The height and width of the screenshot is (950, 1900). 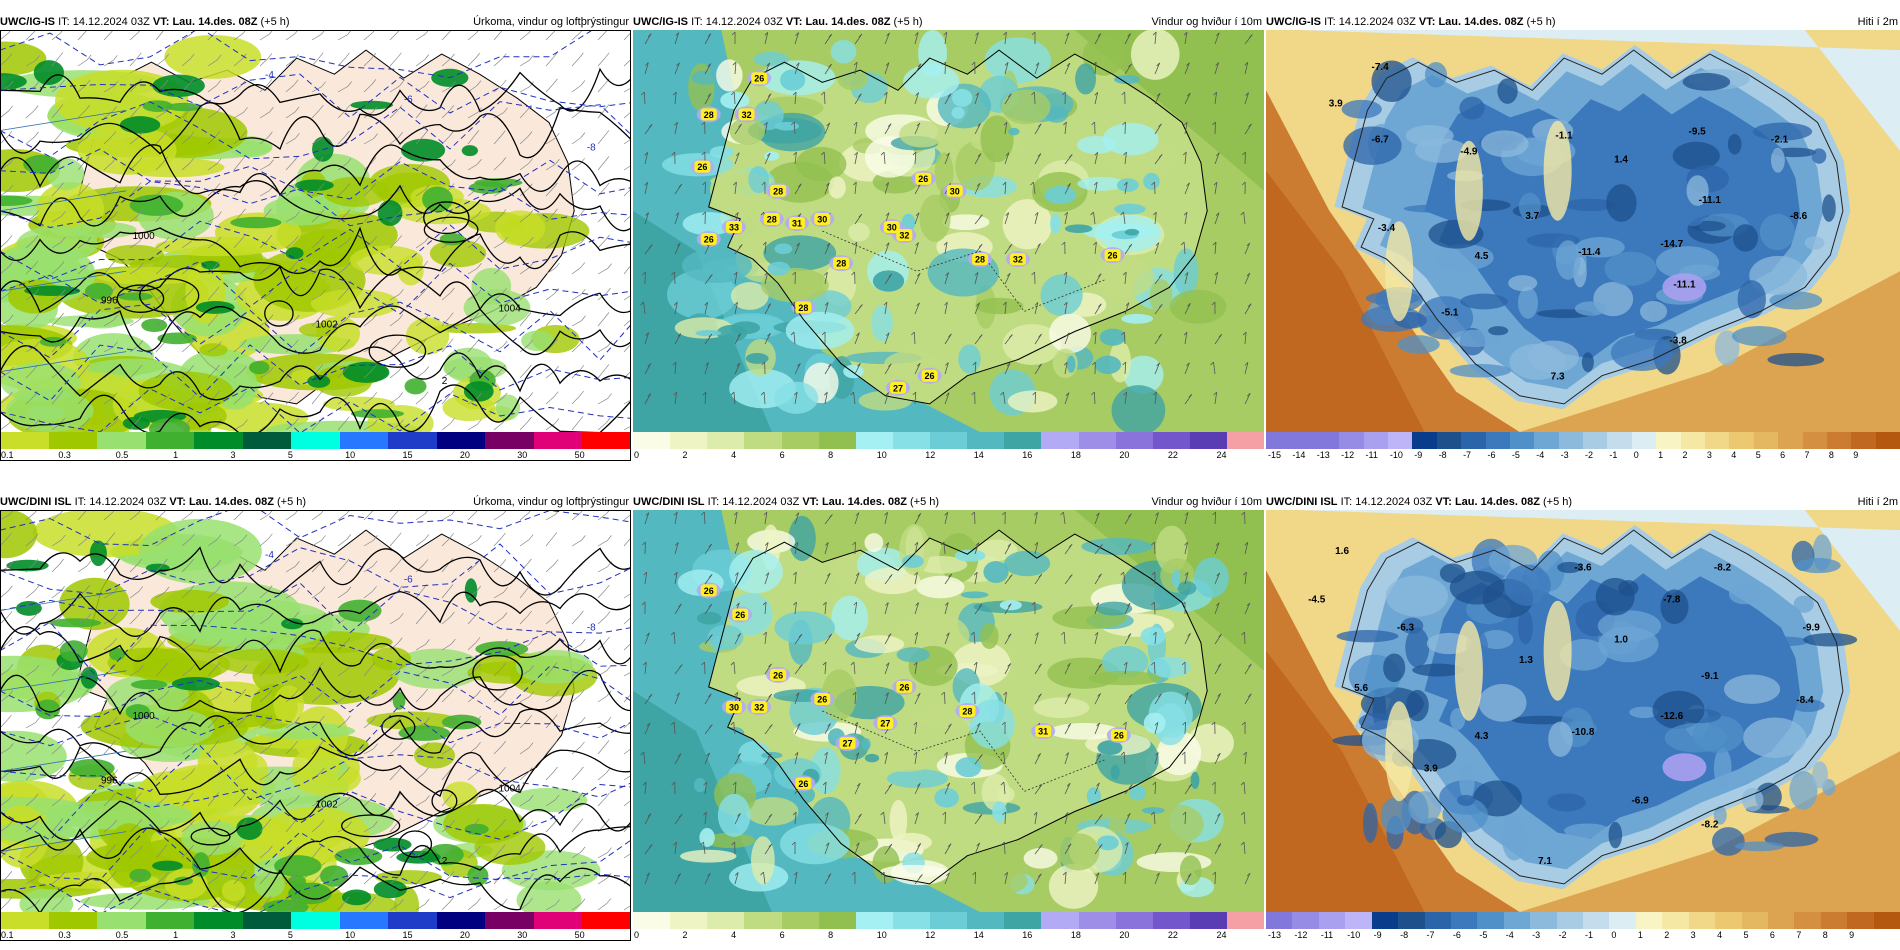 I want to click on temperature-value: -3.6, so click(x=1583, y=567).